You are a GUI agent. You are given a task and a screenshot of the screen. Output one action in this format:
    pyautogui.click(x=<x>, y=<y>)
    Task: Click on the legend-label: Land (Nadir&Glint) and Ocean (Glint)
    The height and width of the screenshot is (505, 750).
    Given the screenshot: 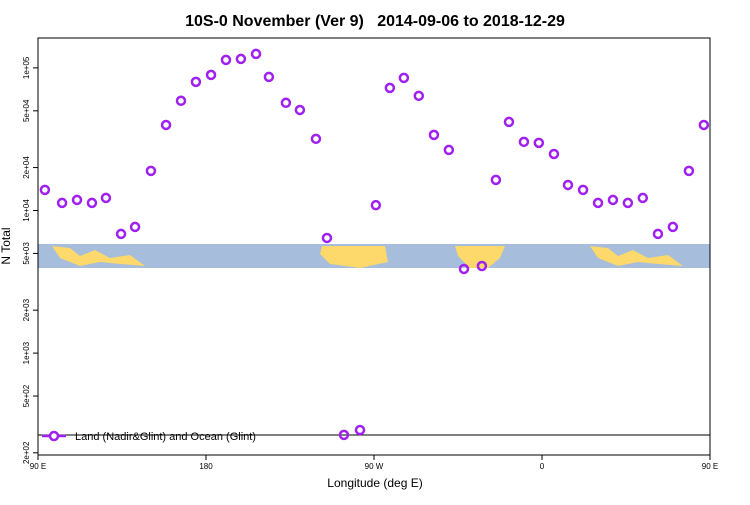 What is the action you would take?
    pyautogui.click(x=165, y=437)
    